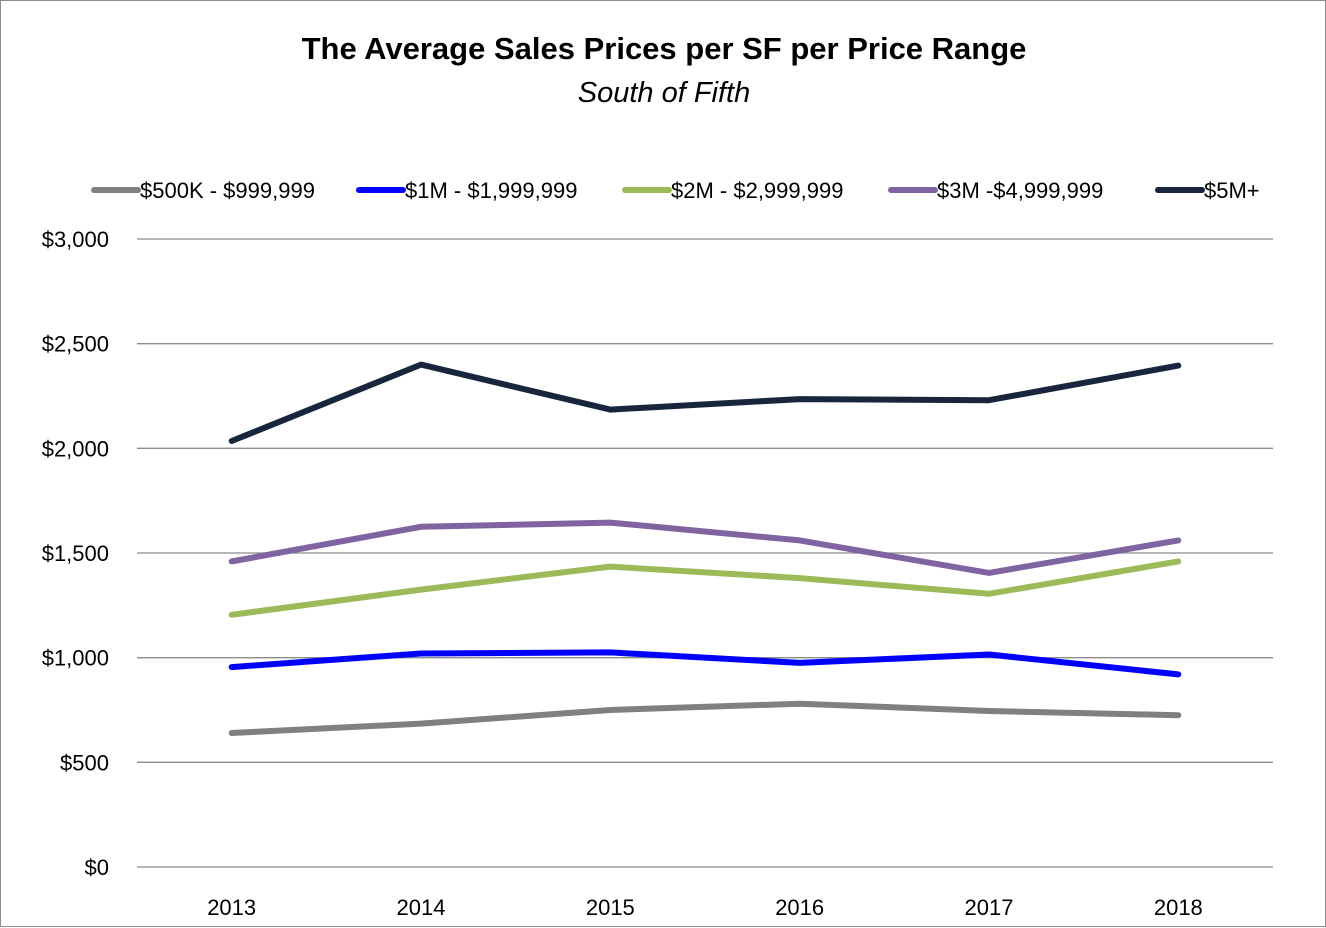  What do you see at coordinates (75, 448) in the screenshot?
I see `y-tick-label: $2,000` at bounding box center [75, 448].